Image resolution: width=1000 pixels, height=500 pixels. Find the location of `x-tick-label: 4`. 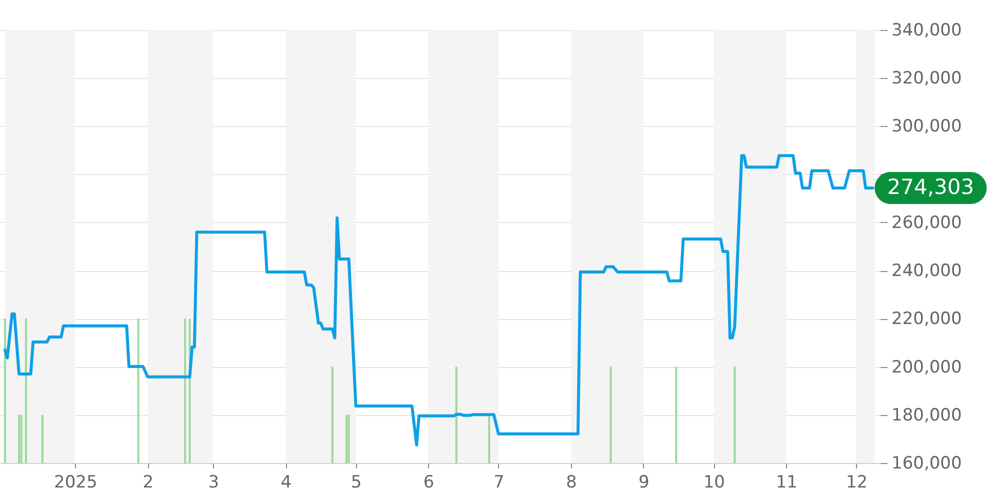

x-tick-label: 4 is located at coordinates (286, 482).